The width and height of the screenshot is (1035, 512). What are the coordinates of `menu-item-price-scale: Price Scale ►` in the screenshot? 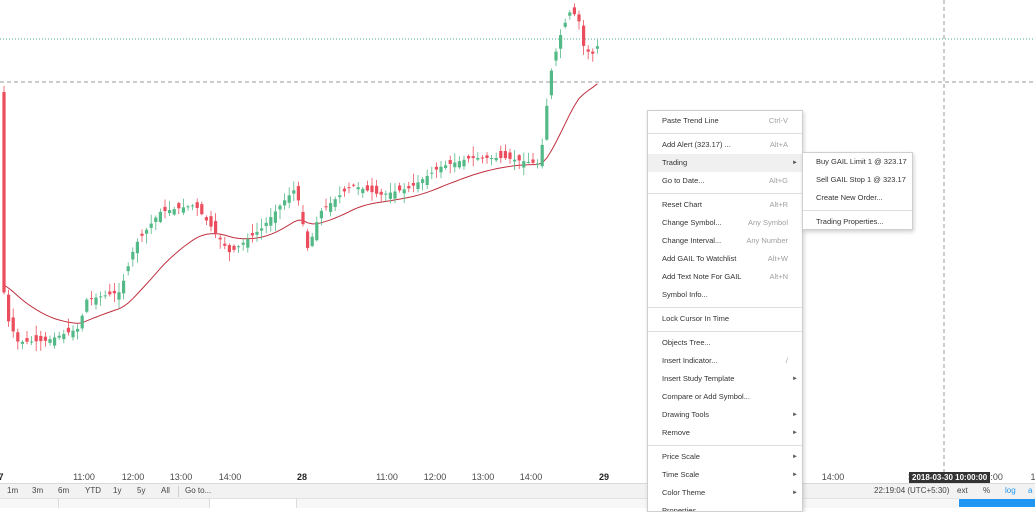 It's located at (725, 457).